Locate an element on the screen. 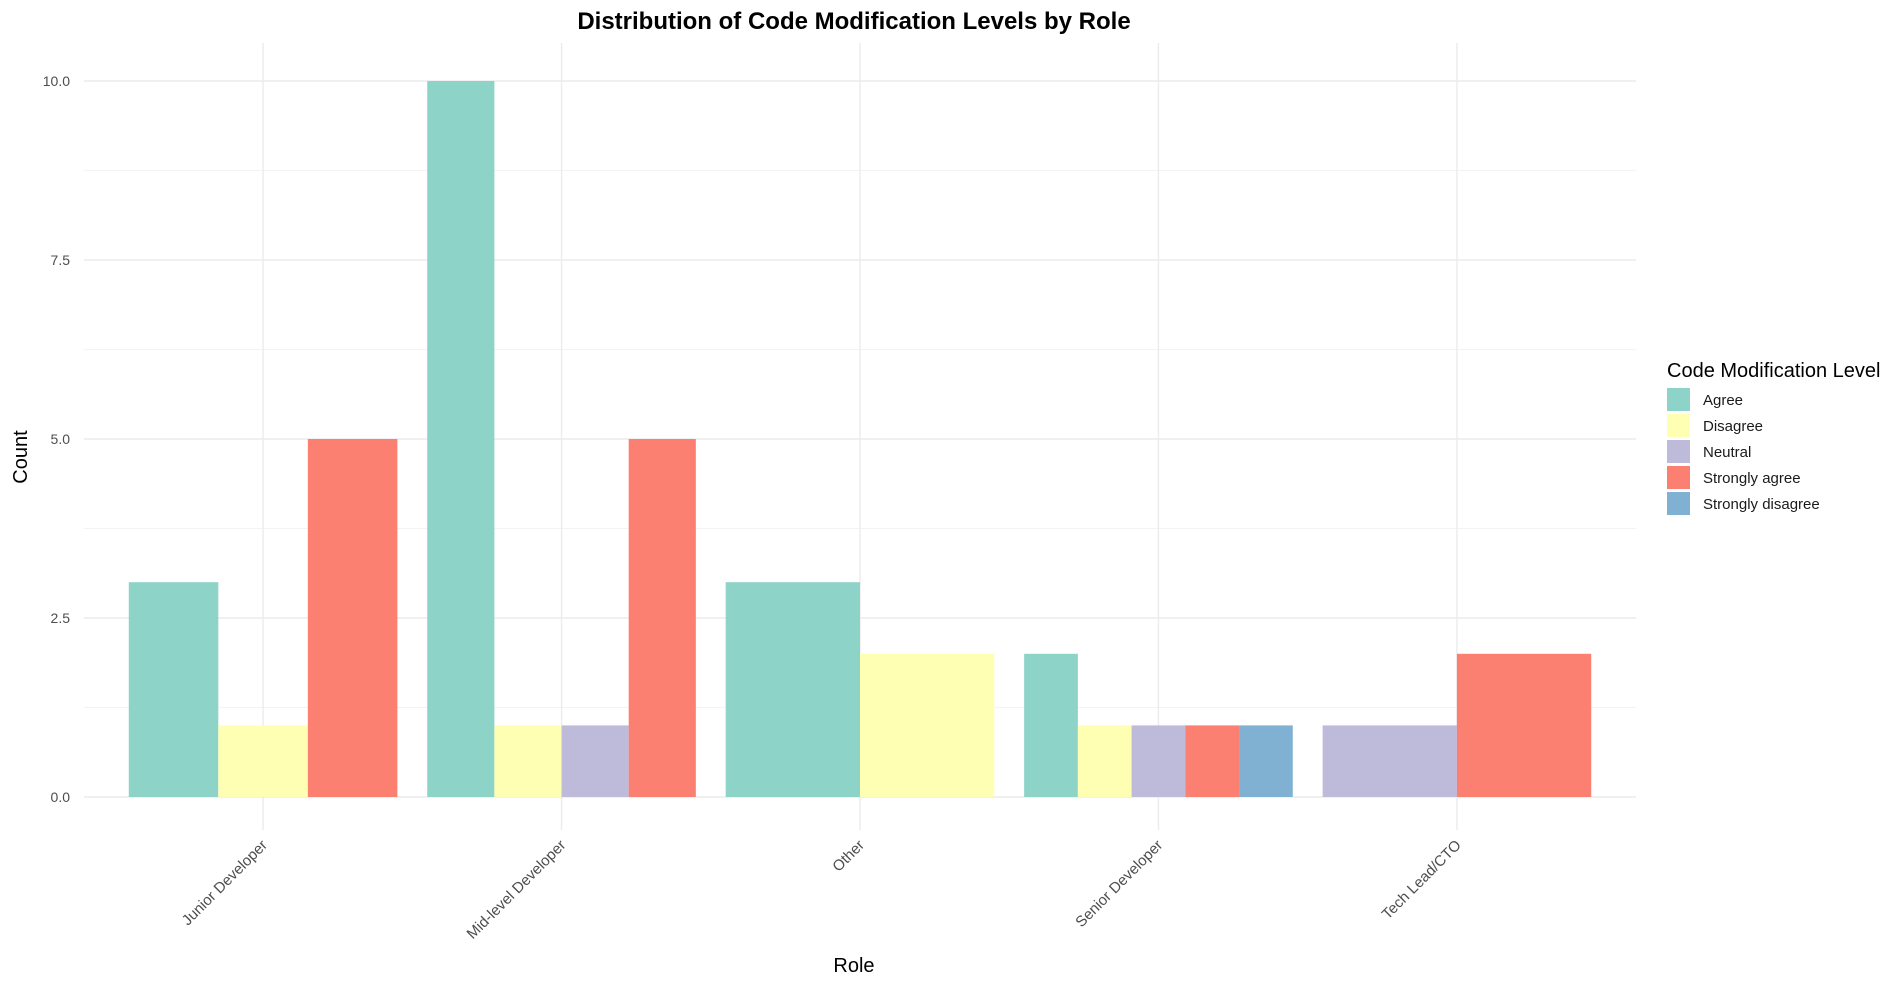  bar: Mid-level Developer / Strongly agree: 5 is located at coordinates (662, 618).